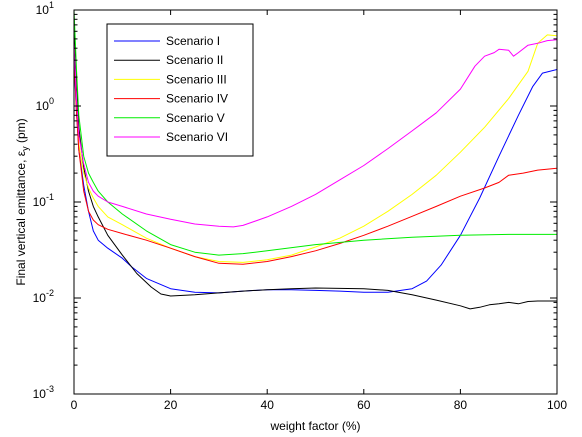 This screenshot has width=582, height=437. What do you see at coordinates (197, 137) in the screenshot?
I see `legend-label-6: Scenario VI` at bounding box center [197, 137].